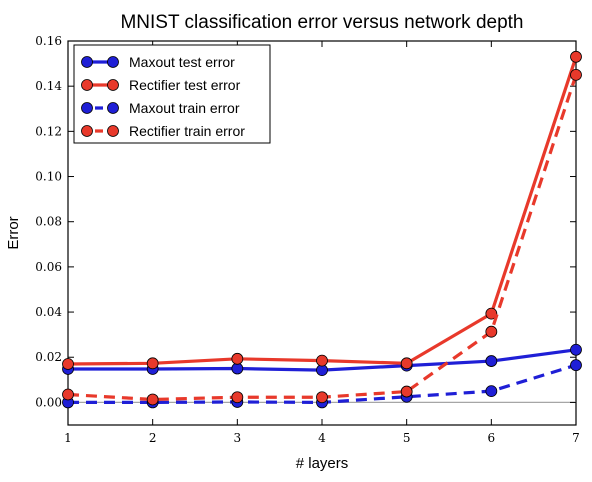 The image size is (592, 482). I want to click on y-tick-label: 0.16, so click(48, 41).